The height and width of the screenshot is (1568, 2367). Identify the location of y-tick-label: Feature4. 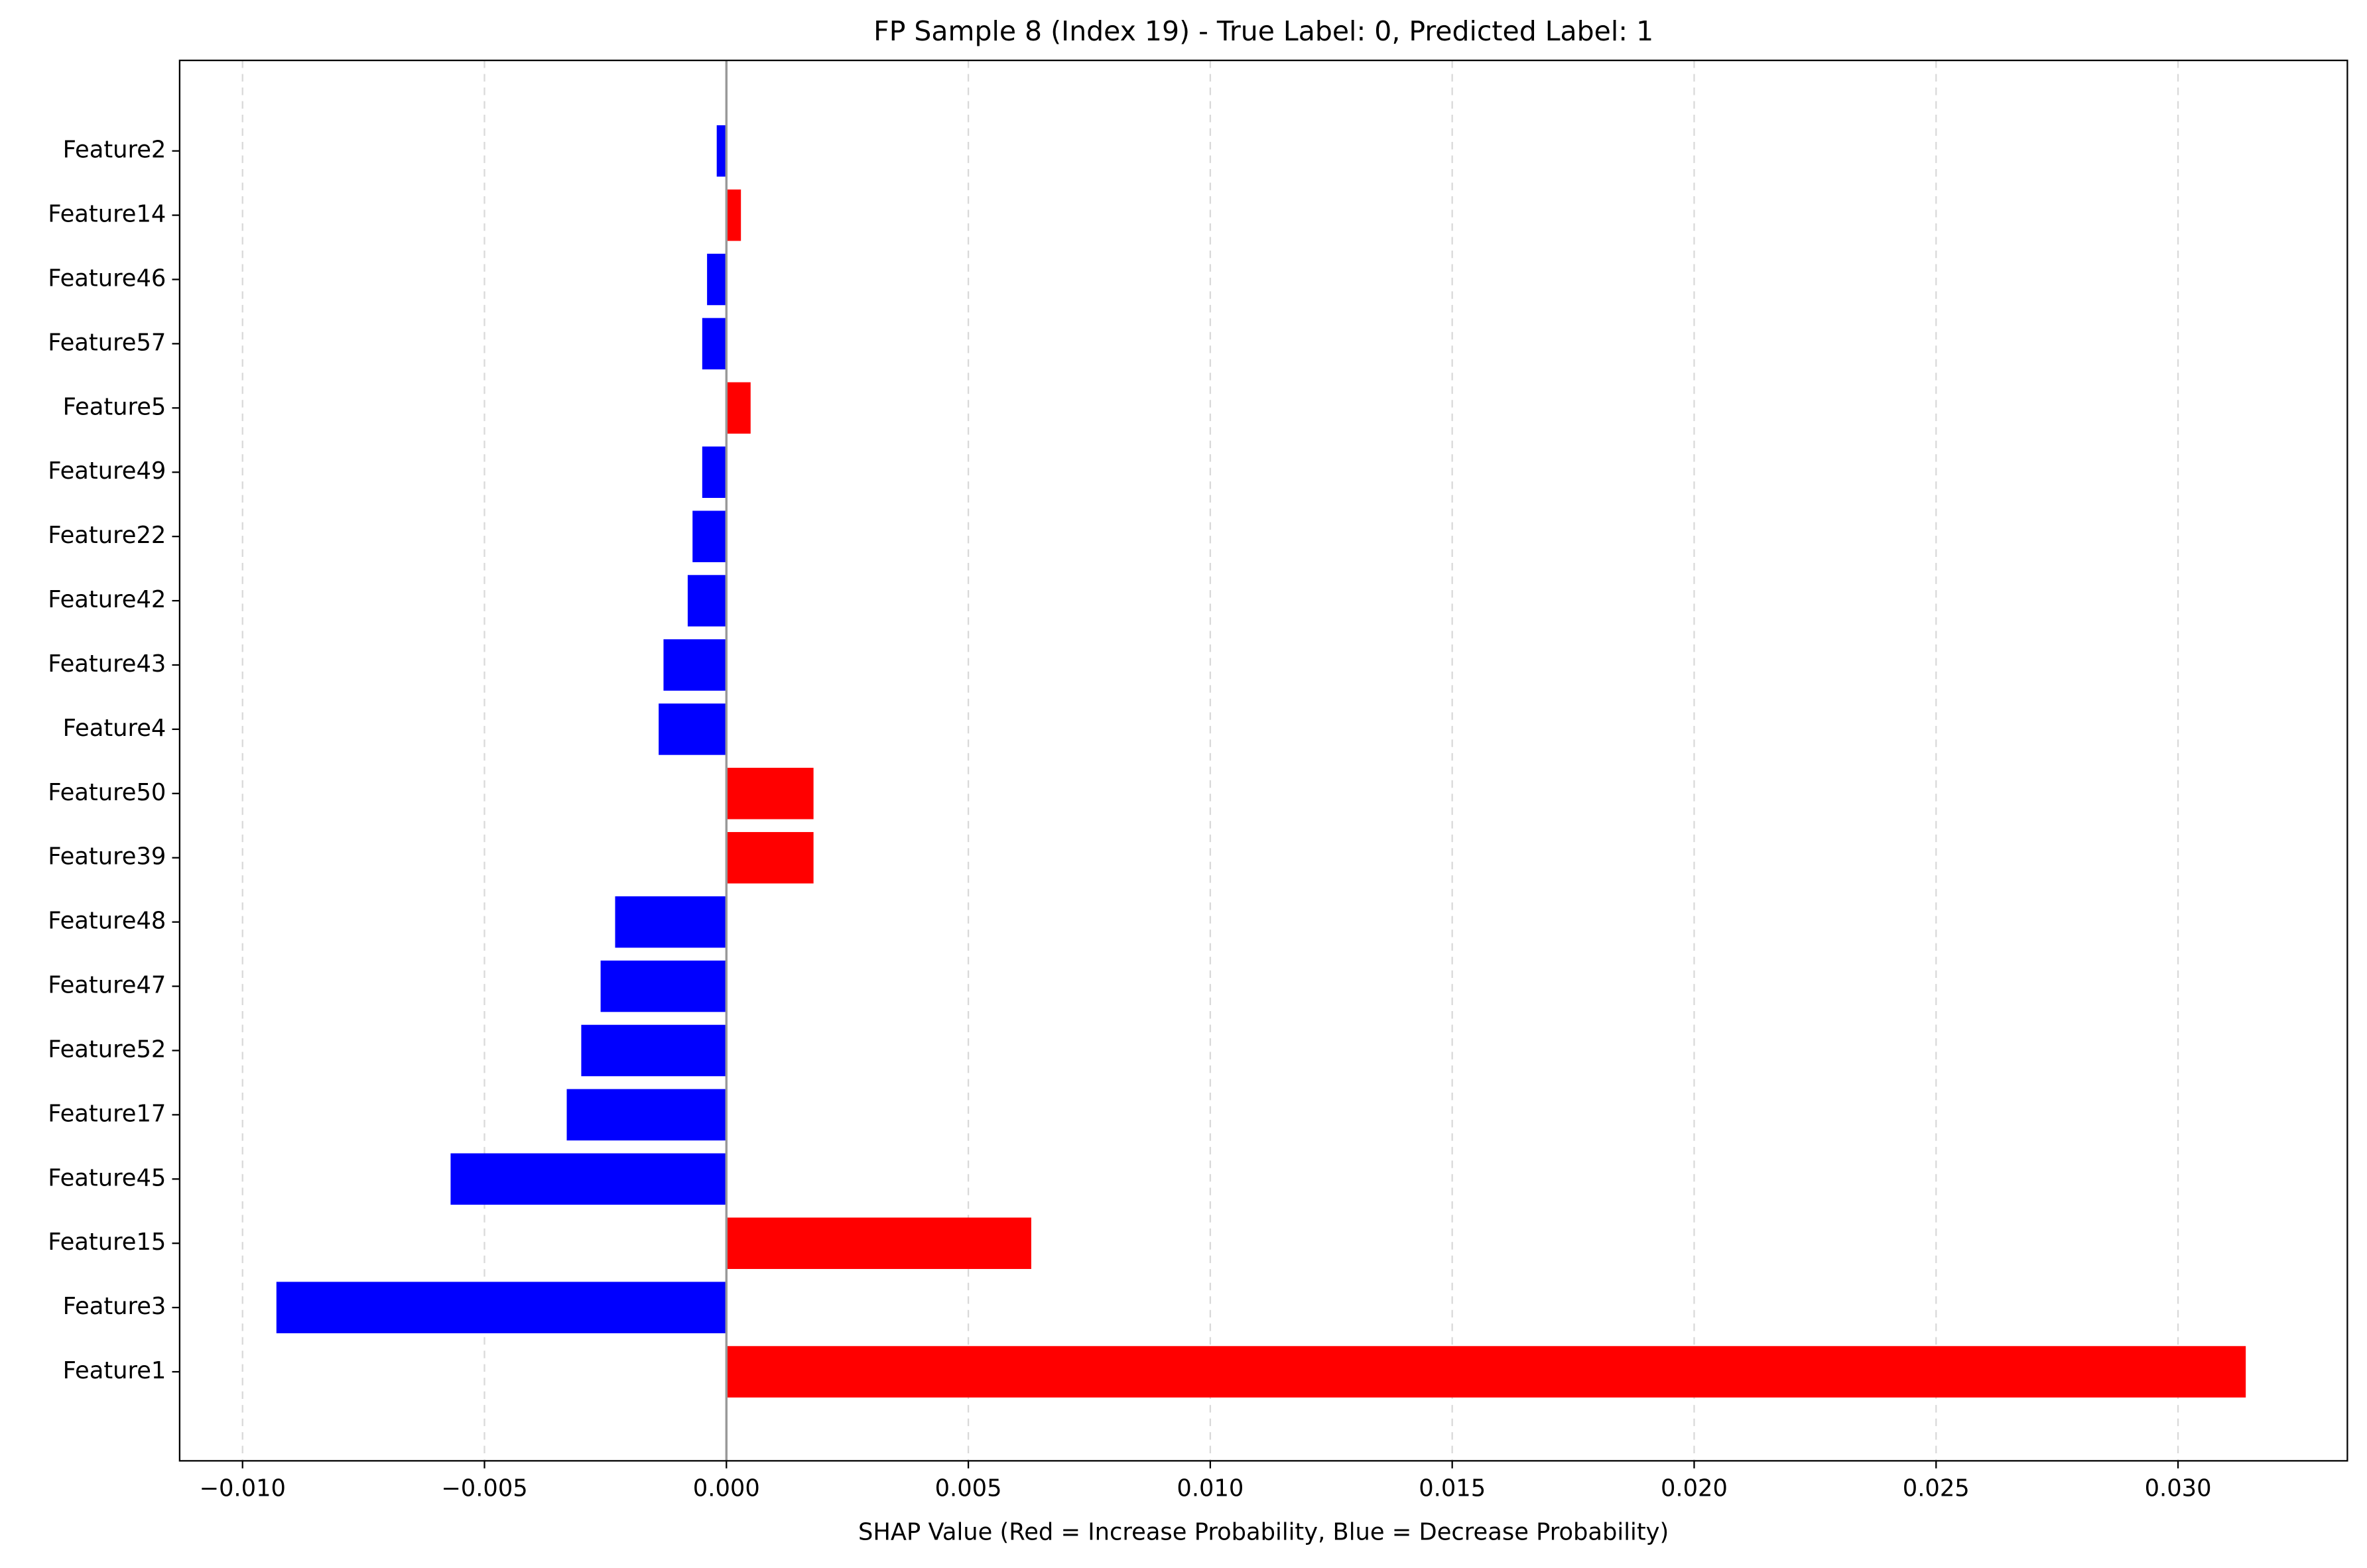
(114, 728).